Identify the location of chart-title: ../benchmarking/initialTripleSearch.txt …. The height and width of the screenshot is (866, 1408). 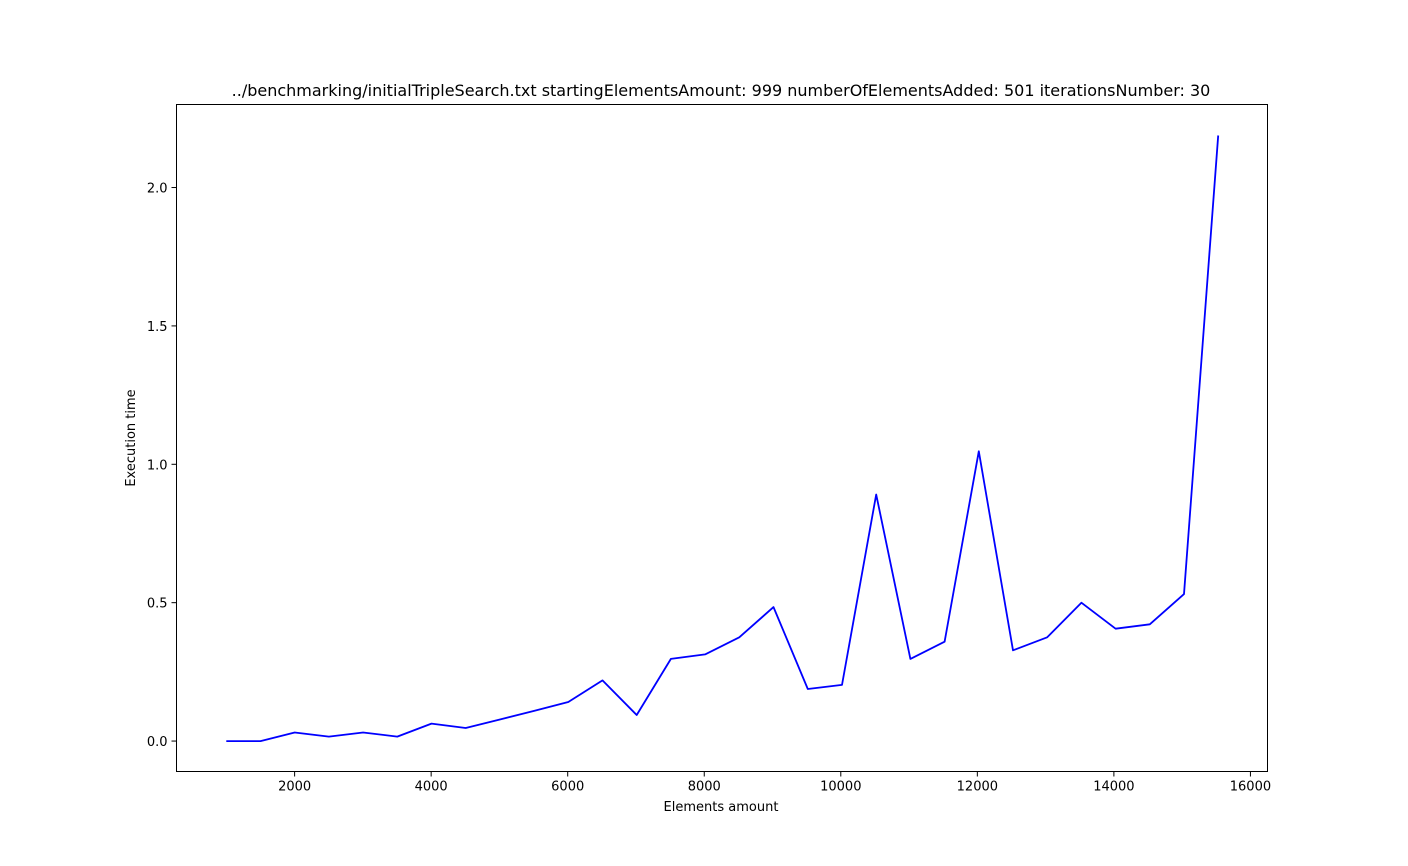
(721, 90).